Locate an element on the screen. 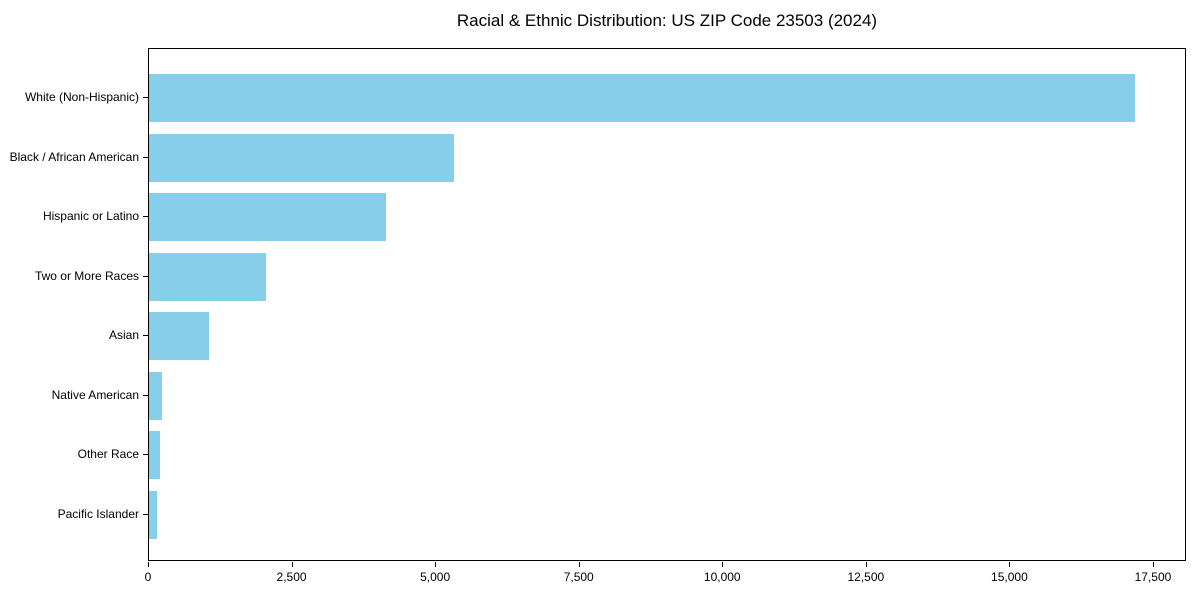 The height and width of the screenshot is (600, 1200). x-axis-tick-label: 5,000 is located at coordinates (435, 577).